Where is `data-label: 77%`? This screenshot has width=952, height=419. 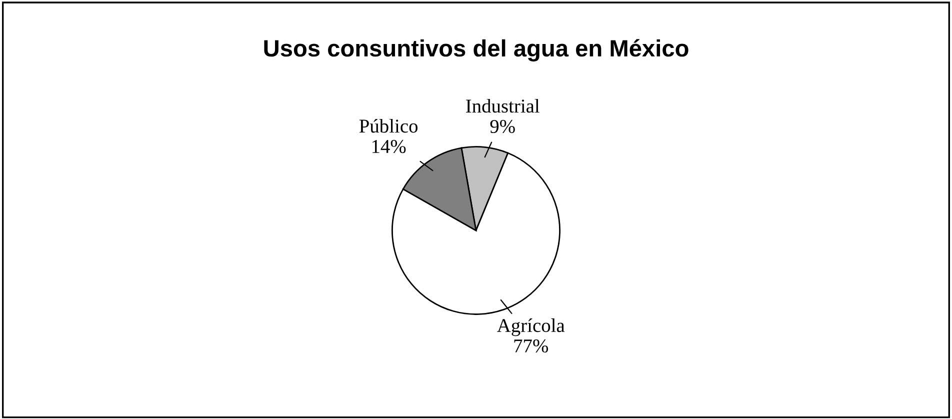
data-label: 77% is located at coordinates (531, 346).